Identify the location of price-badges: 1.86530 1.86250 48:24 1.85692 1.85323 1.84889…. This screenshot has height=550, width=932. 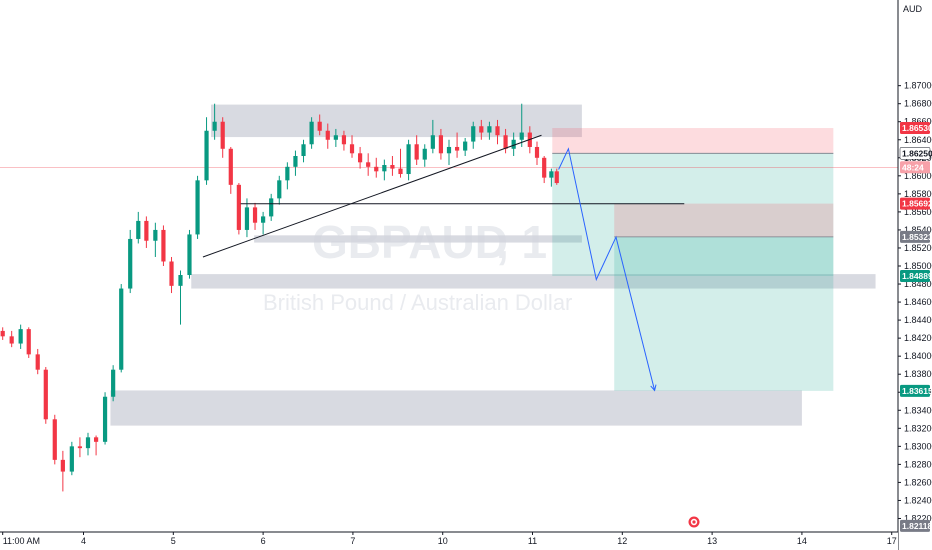
(915, 327).